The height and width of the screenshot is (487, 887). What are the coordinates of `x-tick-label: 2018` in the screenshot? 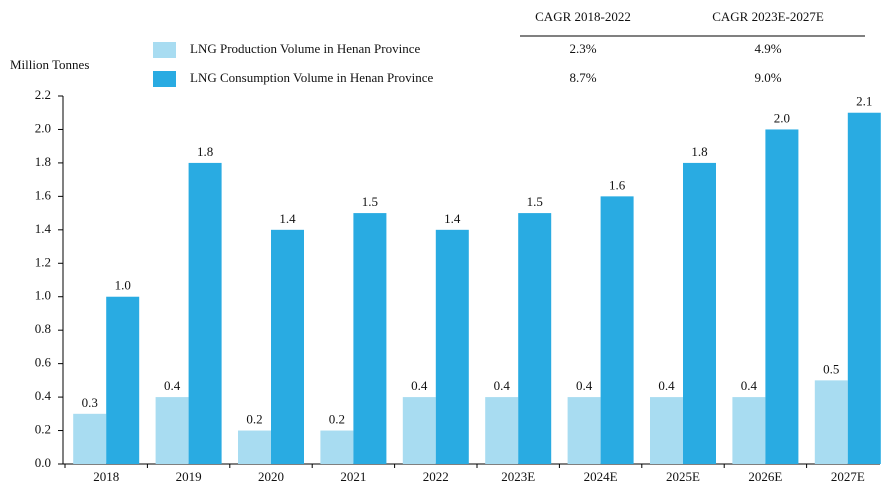 It's located at (106, 476).